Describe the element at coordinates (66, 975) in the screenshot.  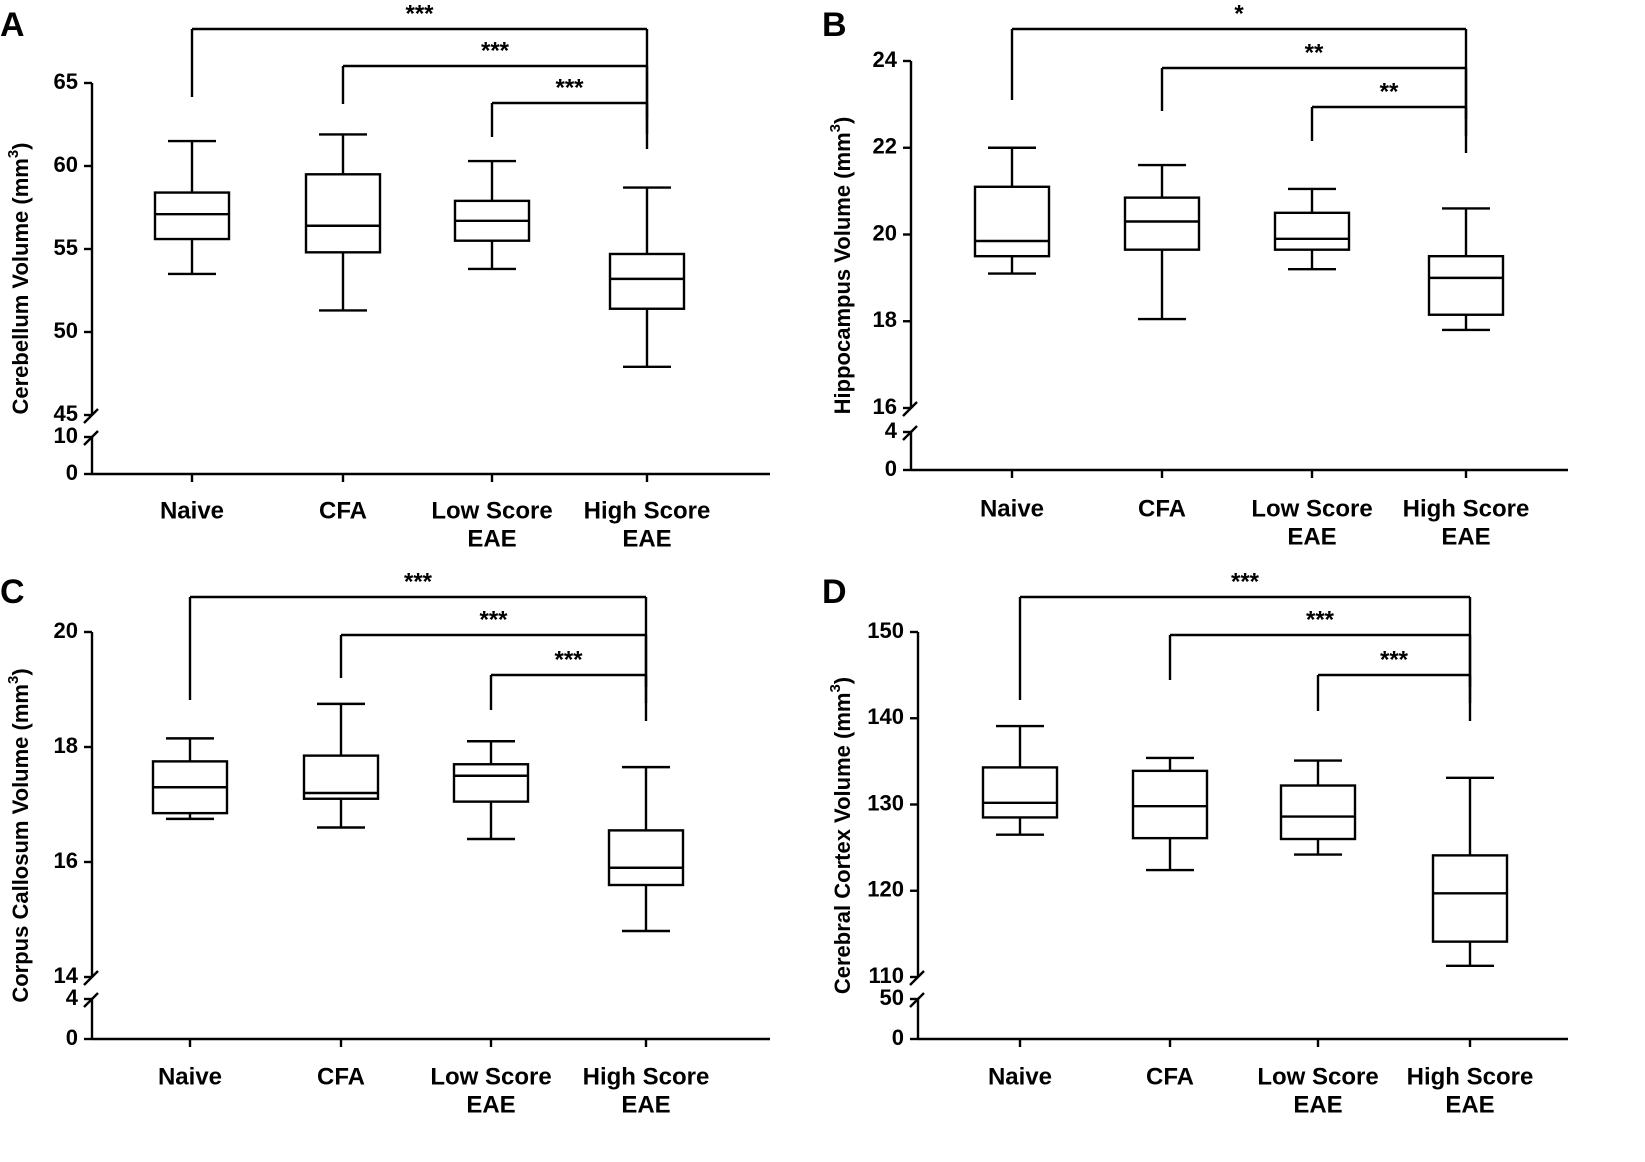
I see `y-tick-label: 14` at that location.